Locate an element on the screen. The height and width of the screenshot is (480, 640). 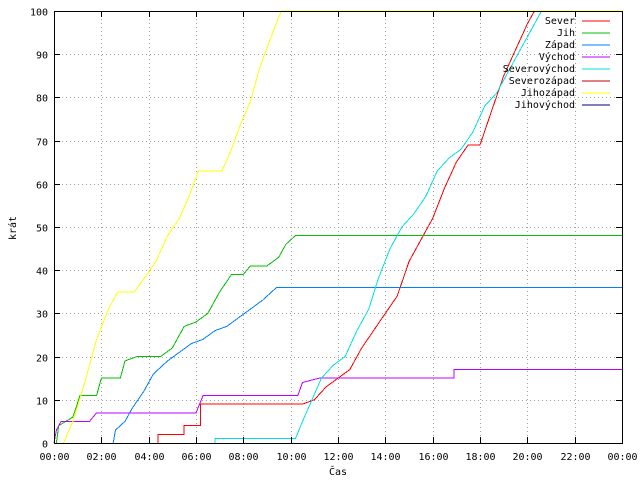
x-tick-label: 12:00 is located at coordinates (338, 457).